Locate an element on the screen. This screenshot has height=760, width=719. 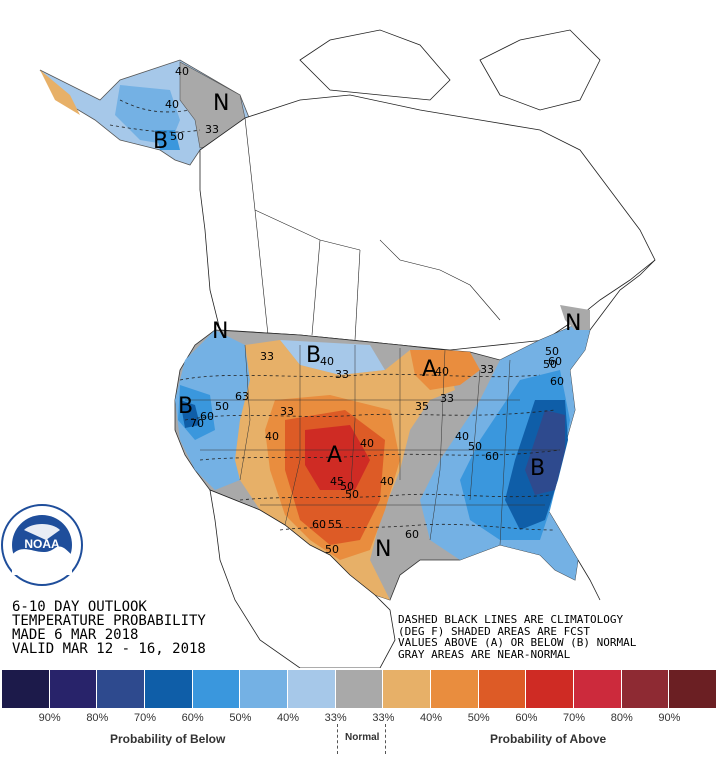
legend-color-bar is located at coordinates (360, 689).